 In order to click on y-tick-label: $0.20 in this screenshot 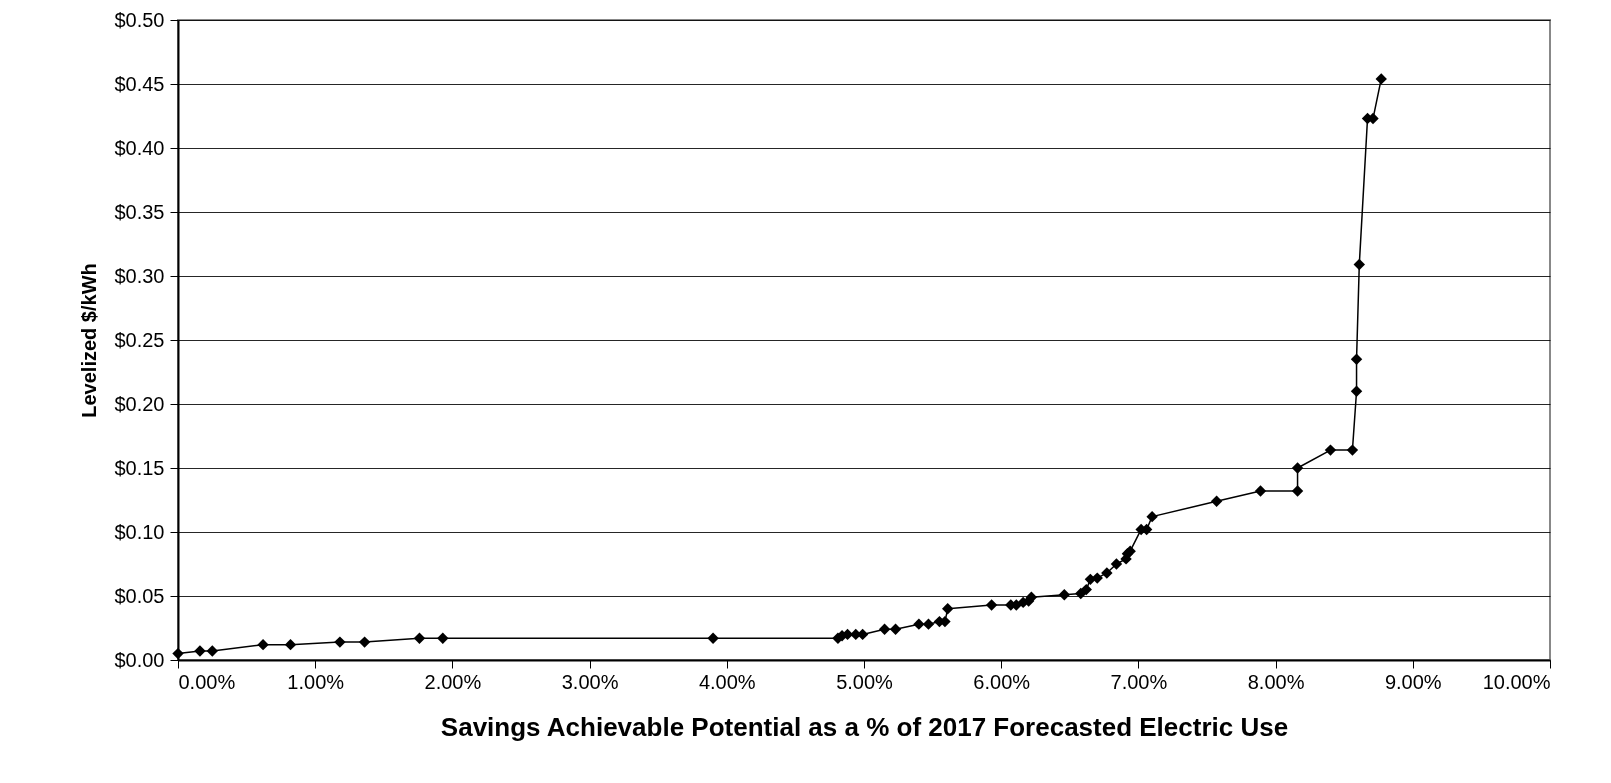, I will do `click(139, 403)`.